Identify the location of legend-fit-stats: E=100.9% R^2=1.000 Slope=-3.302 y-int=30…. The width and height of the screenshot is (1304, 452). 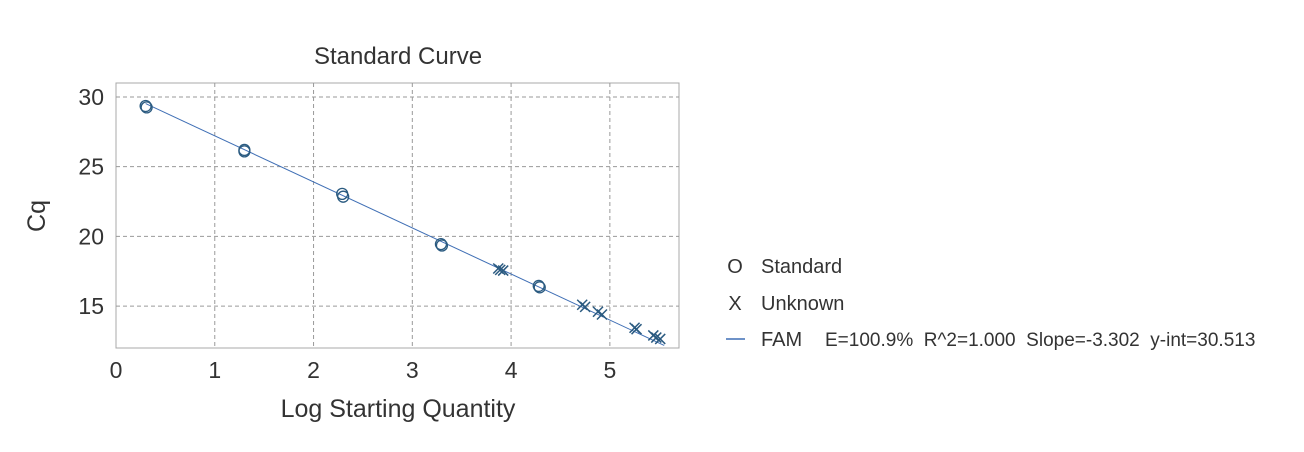
(1040, 340).